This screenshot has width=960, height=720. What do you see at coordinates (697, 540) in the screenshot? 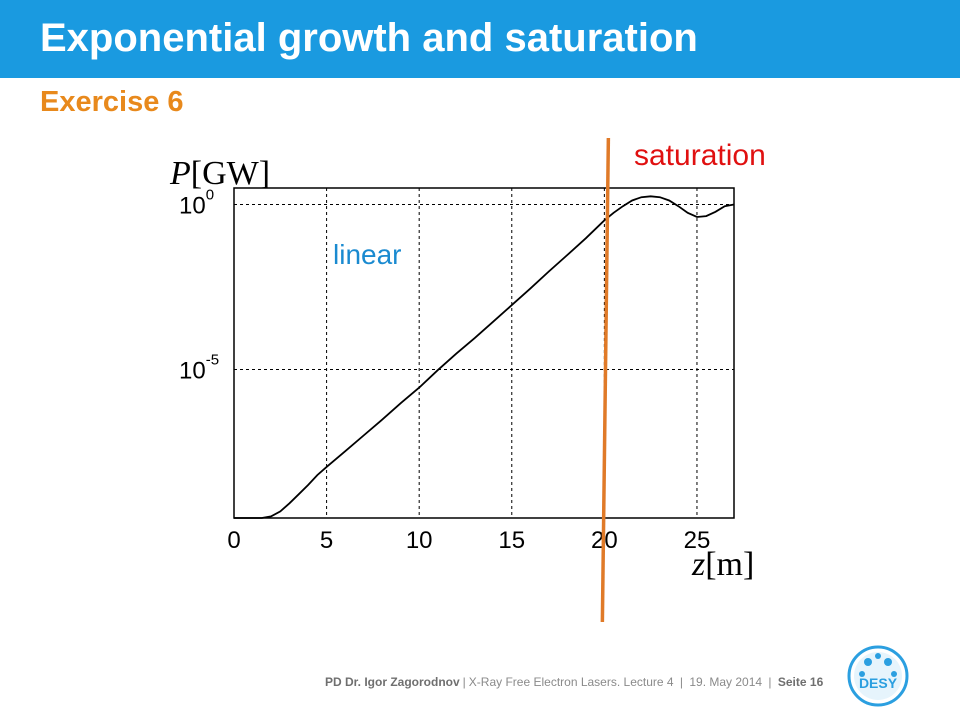
I see `x-tick-label: 25` at bounding box center [697, 540].